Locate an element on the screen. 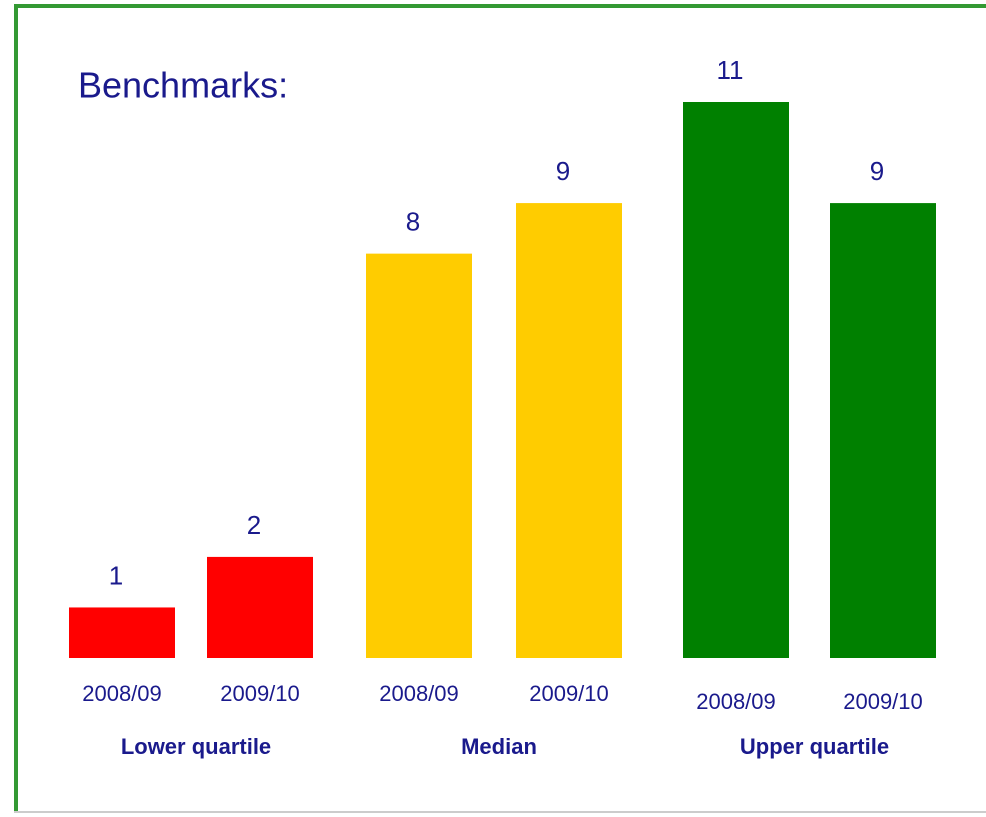 The width and height of the screenshot is (986, 817). value-label: 1 is located at coordinates (116, 575).